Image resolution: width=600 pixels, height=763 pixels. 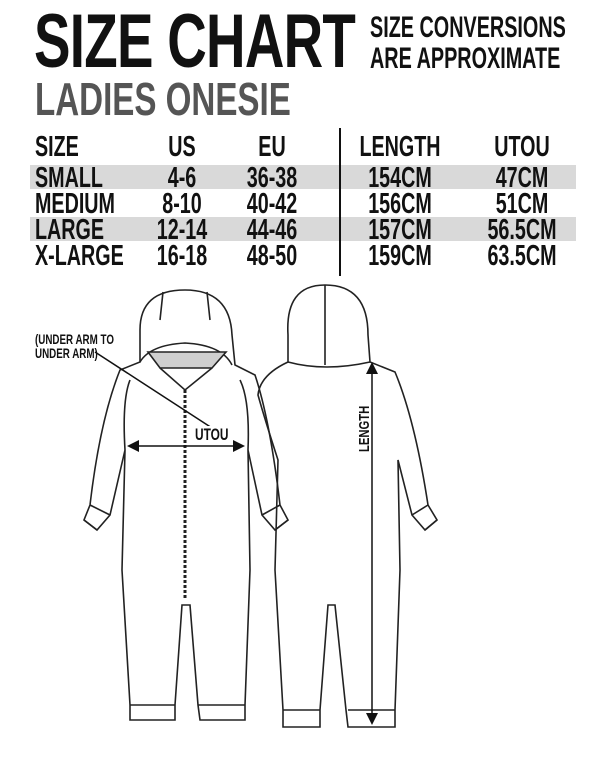 I want to click on table-cell: 51CM, so click(x=522, y=204).